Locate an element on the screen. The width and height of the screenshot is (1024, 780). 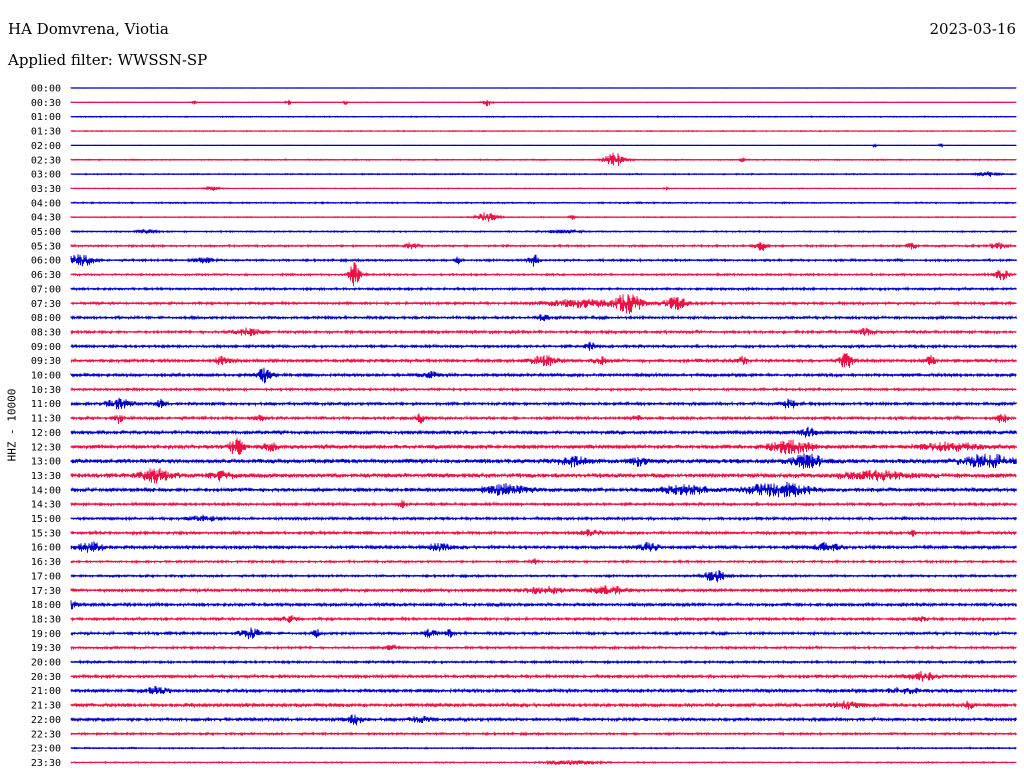
time-tick-label: 19:00 is located at coordinates (46, 634).